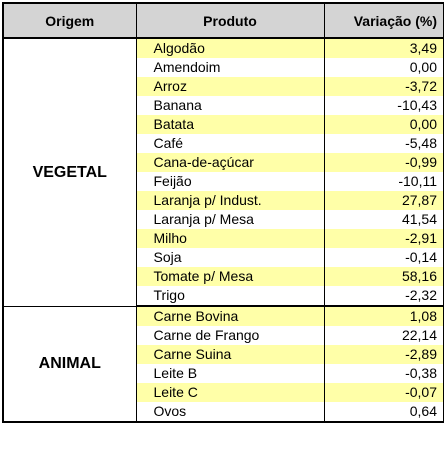  What do you see at coordinates (383, 181) in the screenshot?
I see `variacao-cell: -10,11` at bounding box center [383, 181].